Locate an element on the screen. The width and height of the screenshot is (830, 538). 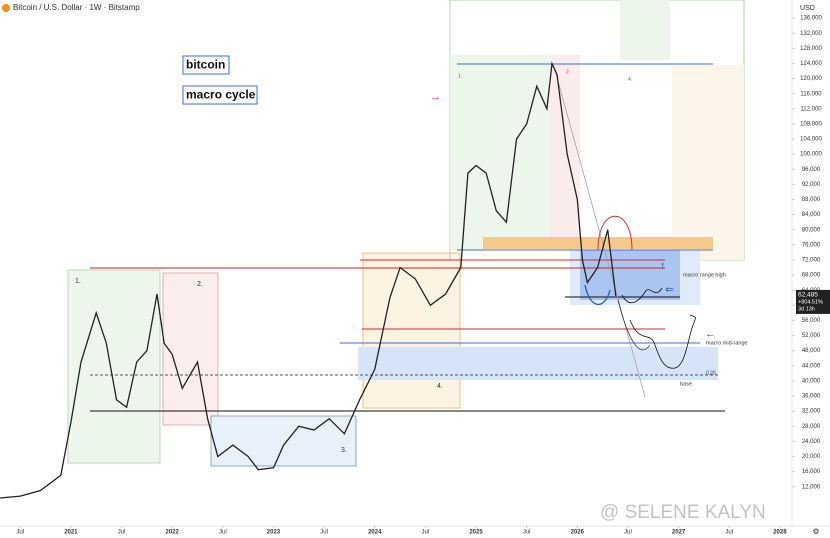
last-price-tag is located at coordinates (813, 301).